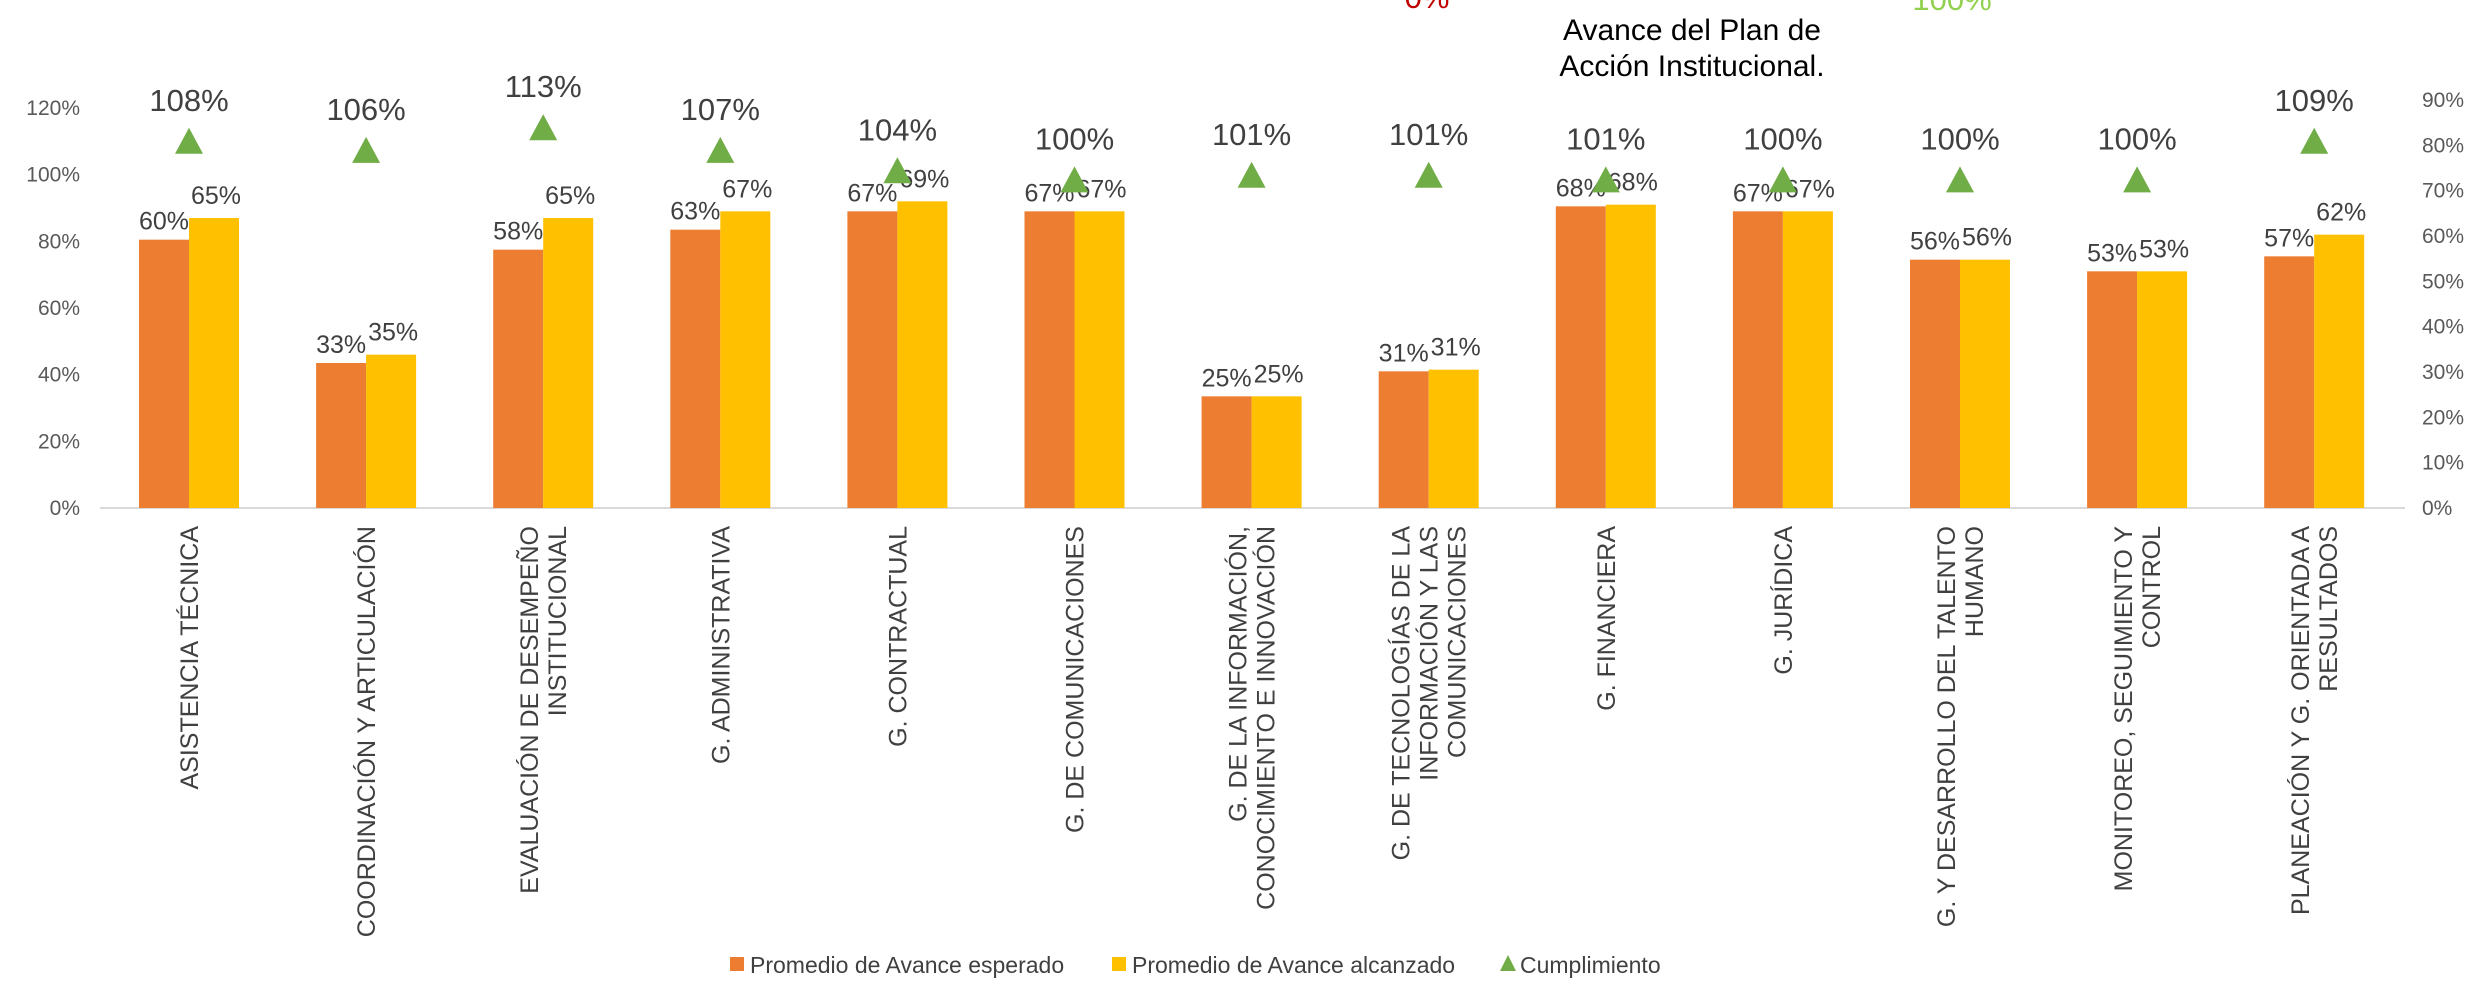 The height and width of the screenshot is (986, 2470). What do you see at coordinates (1266, 718) in the screenshot?
I see `category-label: CONOCIMIENTO E INNOVACIÓN` at bounding box center [1266, 718].